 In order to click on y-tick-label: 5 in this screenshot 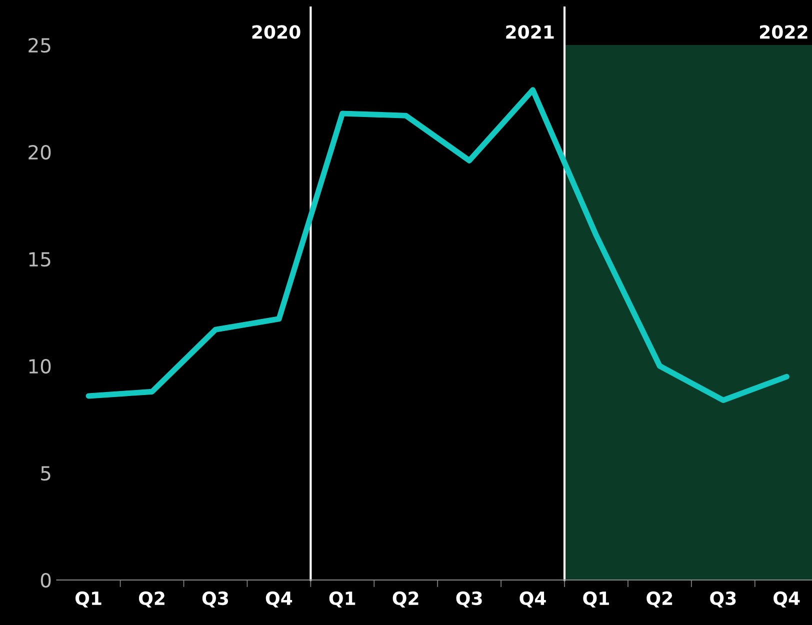, I will do `click(45, 473)`.